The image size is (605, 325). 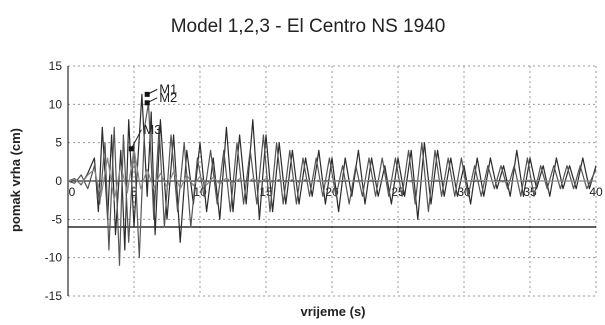 I want to click on x-tick-label: 0, so click(x=72, y=192).